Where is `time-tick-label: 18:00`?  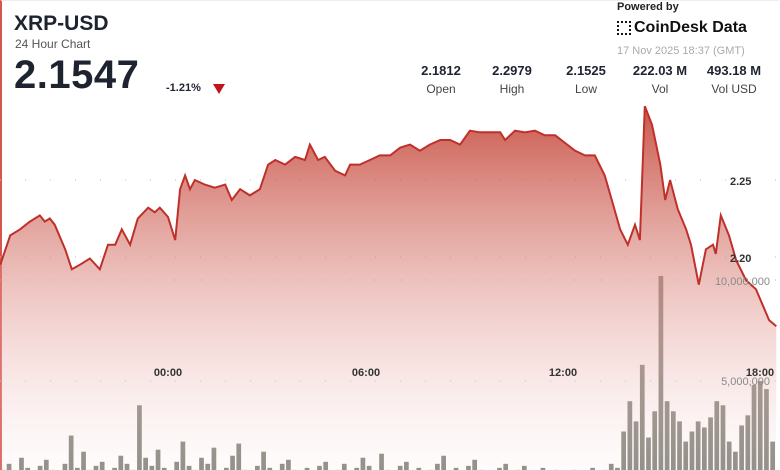 time-tick-label: 18:00 is located at coordinates (760, 373).